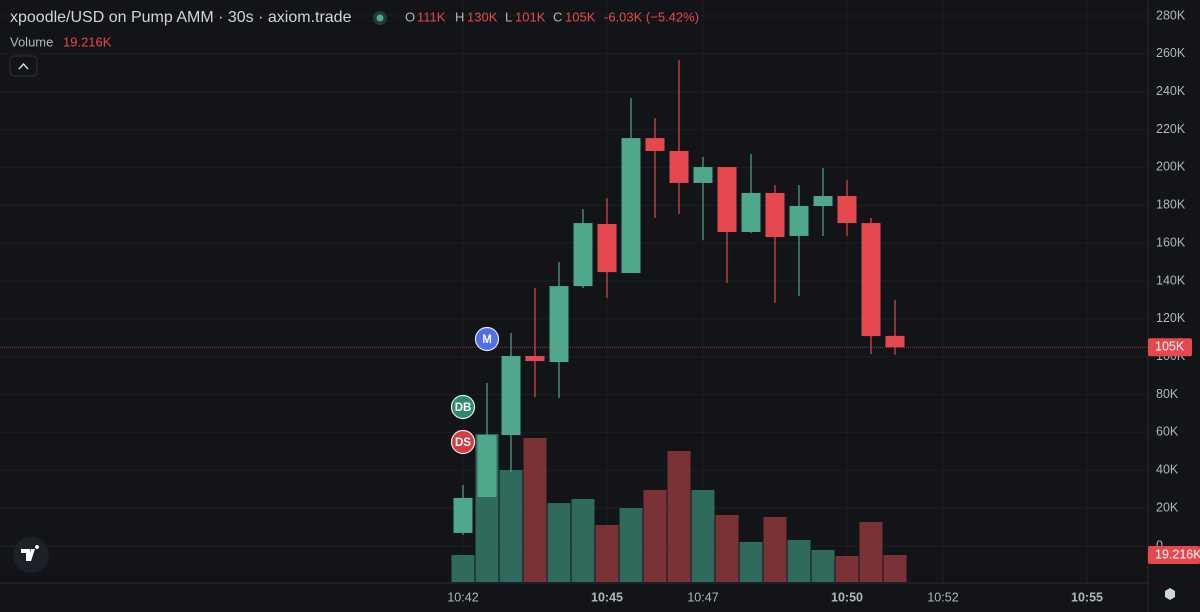 The width and height of the screenshot is (1200, 612). What do you see at coordinates (1167, 432) in the screenshot?
I see `y-tick-label: 60K` at bounding box center [1167, 432].